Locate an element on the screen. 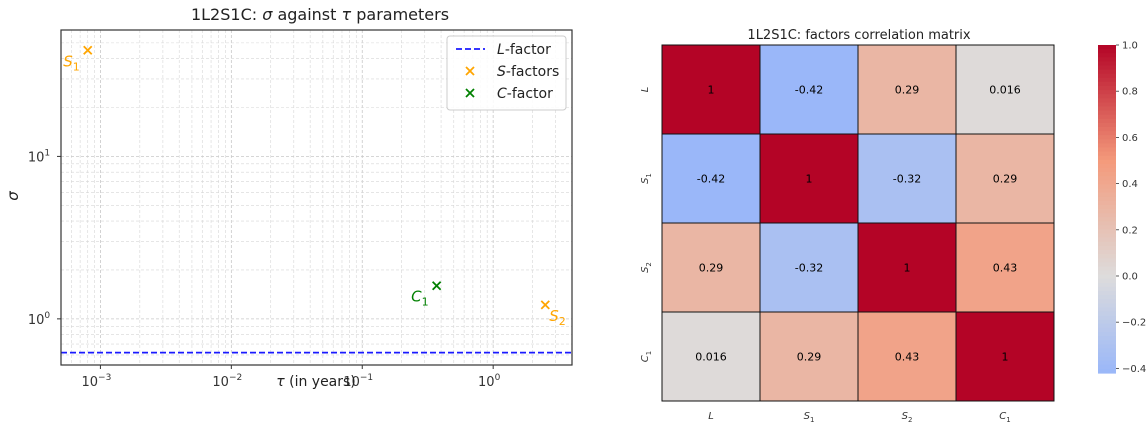 This screenshot has width=1148, height=423. scatter-point-stroke-b is located at coordinates (88, 50).